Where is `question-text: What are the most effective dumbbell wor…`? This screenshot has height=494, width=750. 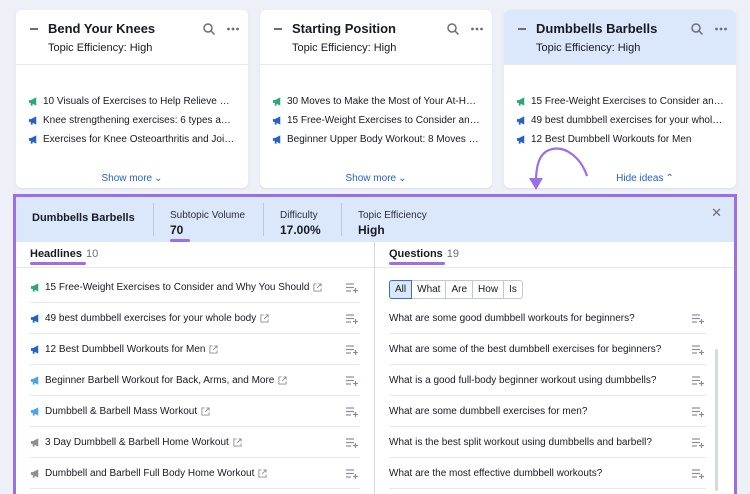 question-text: What are the most effective dumbbell wor… is located at coordinates (496, 473).